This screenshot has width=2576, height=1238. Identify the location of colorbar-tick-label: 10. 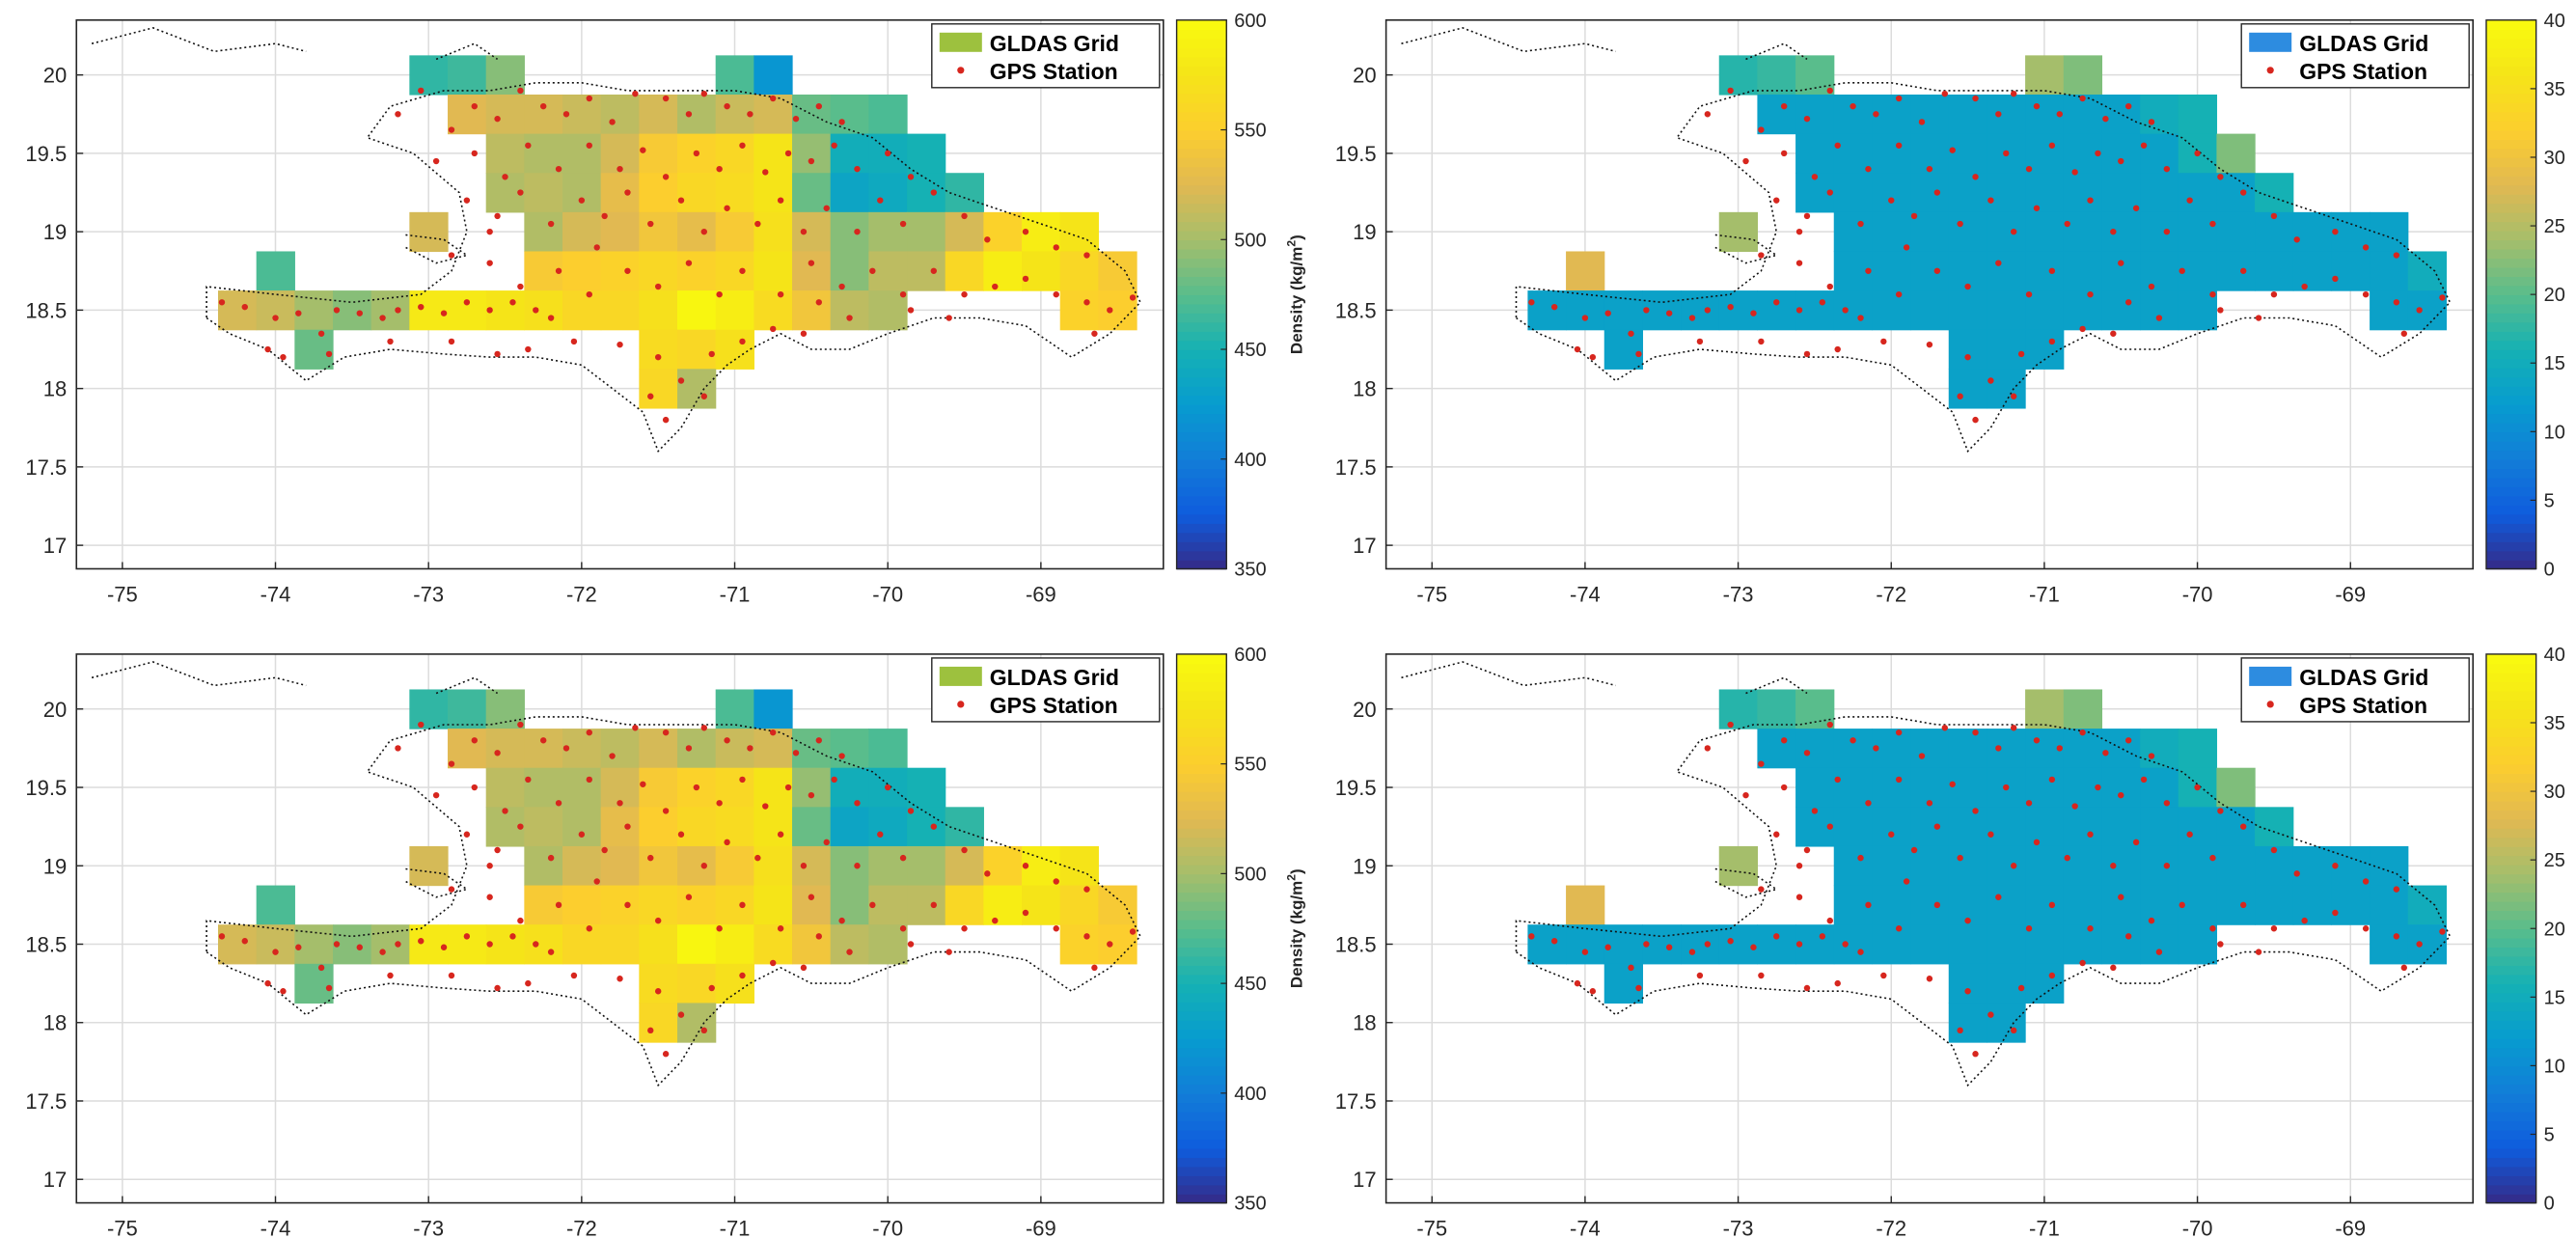
(2555, 1067).